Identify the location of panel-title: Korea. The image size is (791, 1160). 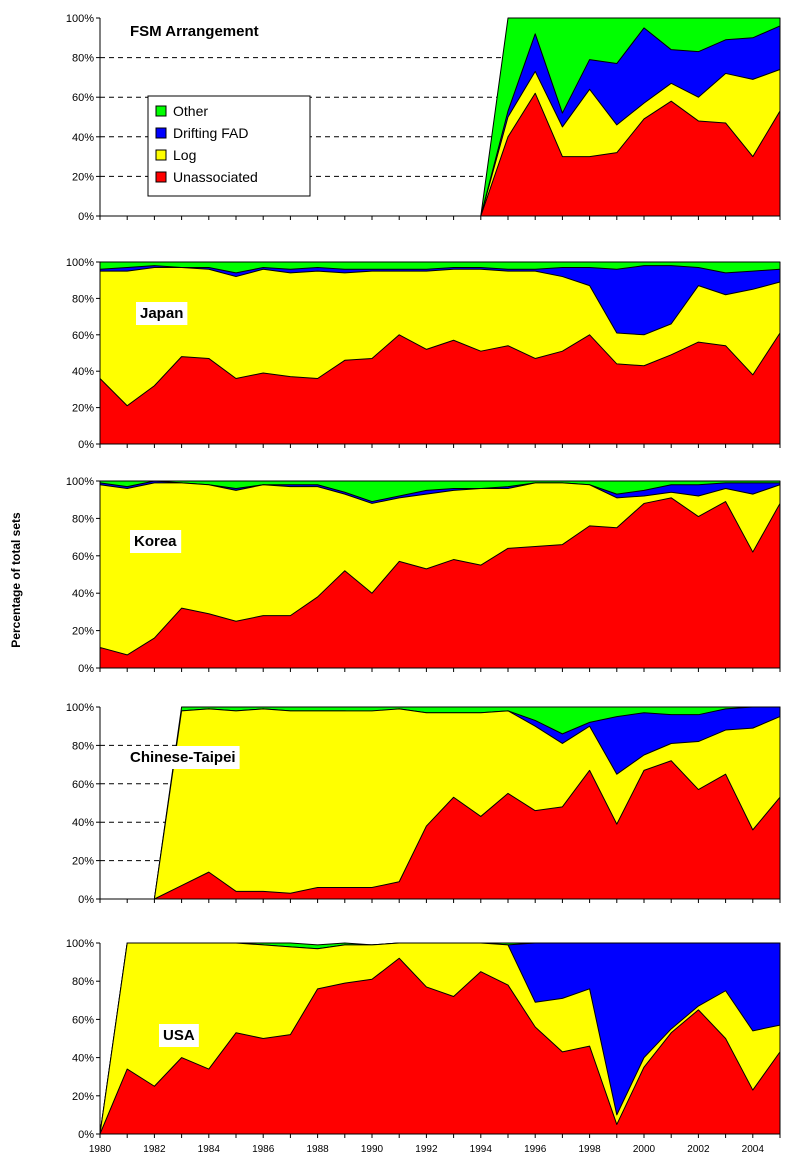
(155, 541).